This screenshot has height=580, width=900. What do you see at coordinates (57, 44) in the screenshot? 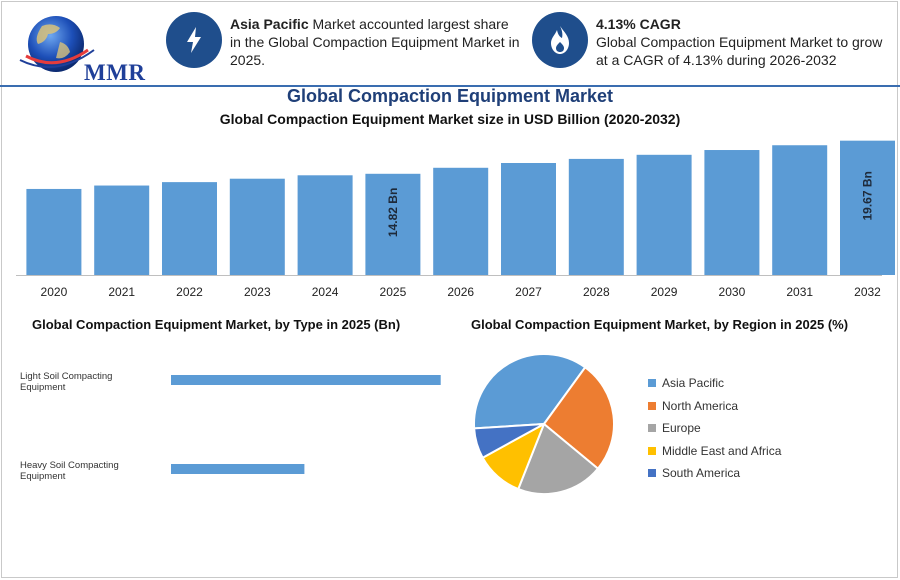
I see `globe-icon` at bounding box center [57, 44].